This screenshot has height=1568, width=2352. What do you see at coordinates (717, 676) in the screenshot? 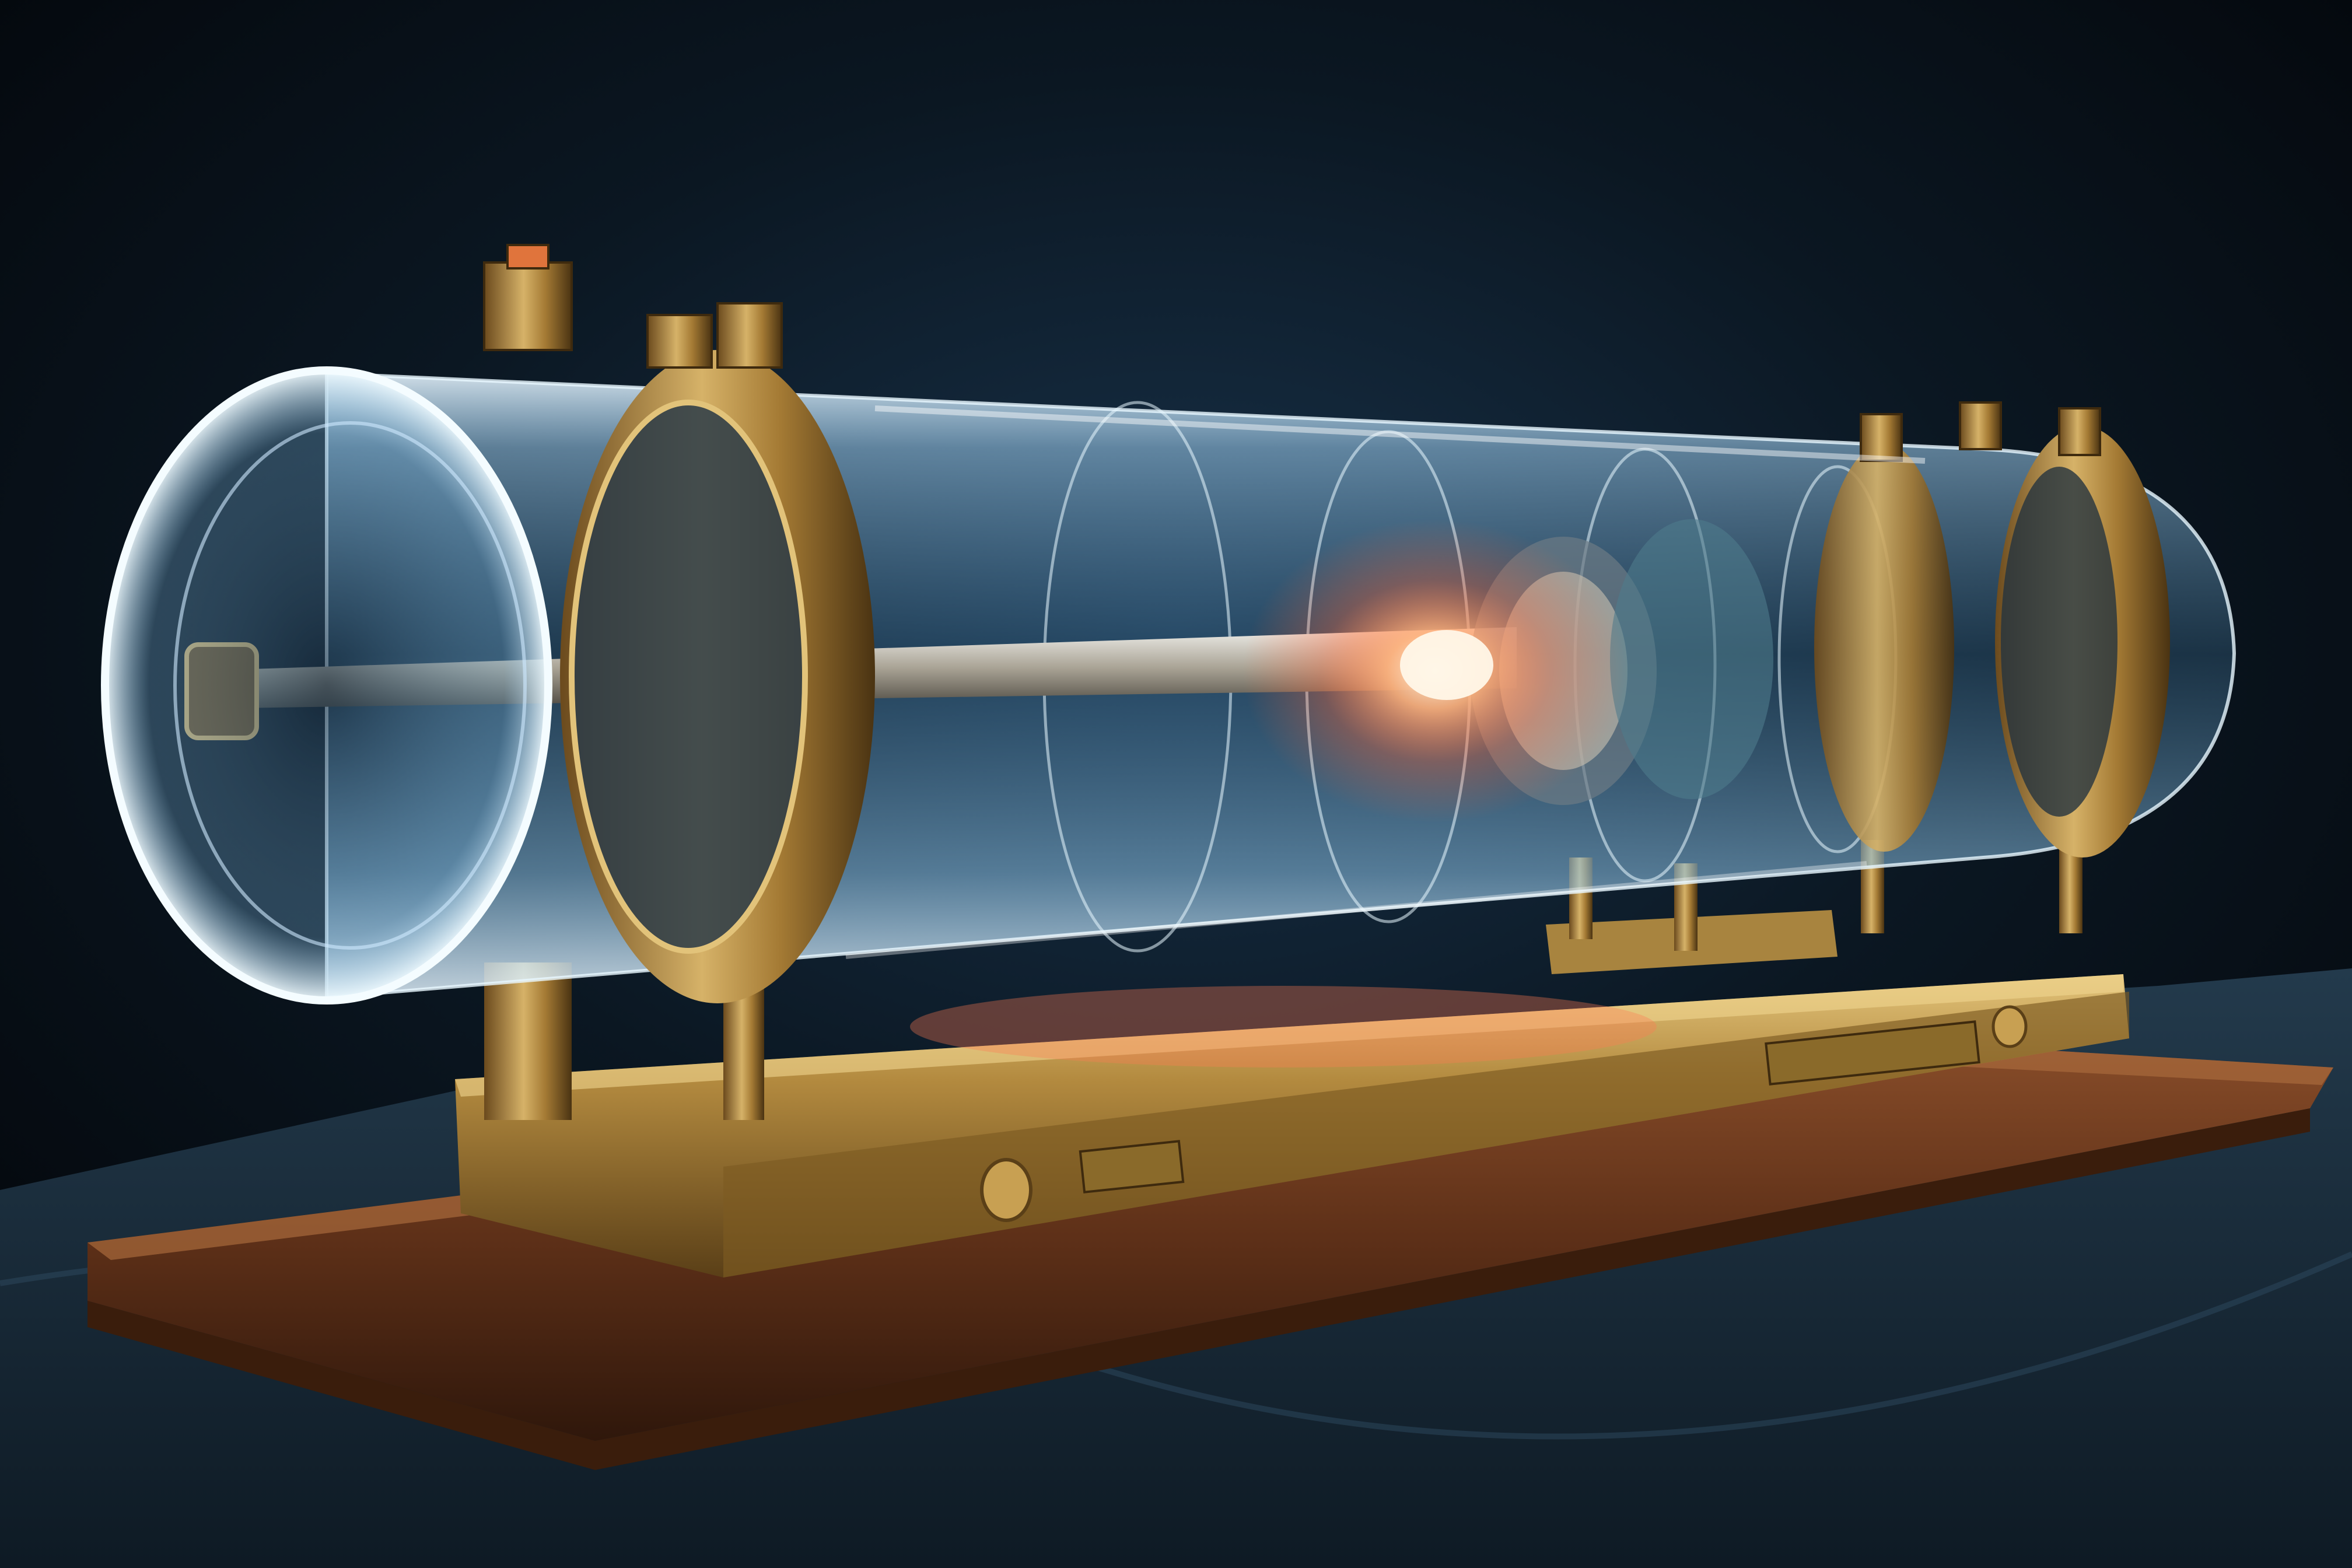
I see `brass-collar-left` at bounding box center [717, 676].